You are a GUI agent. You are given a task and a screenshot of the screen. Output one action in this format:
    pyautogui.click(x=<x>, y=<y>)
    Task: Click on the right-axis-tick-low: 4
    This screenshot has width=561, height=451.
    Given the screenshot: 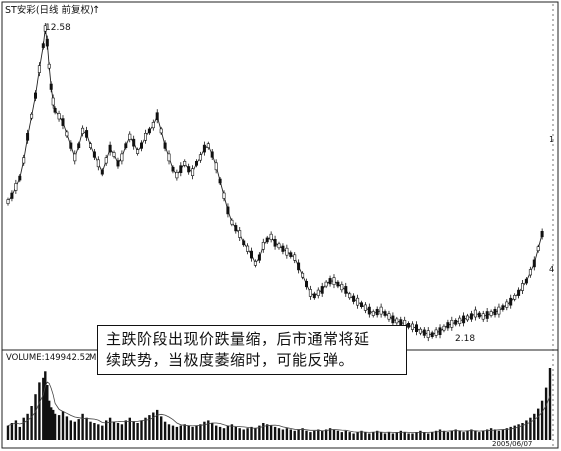 What is the action you would take?
    pyautogui.click(x=551, y=269)
    